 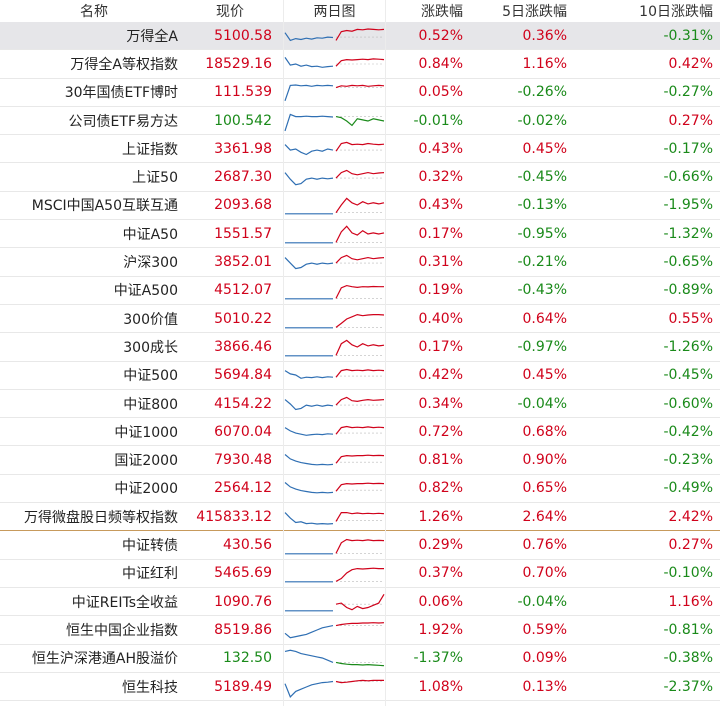 I want to click on column-header-change-5d: 5日涨跌幅, so click(x=534, y=12).